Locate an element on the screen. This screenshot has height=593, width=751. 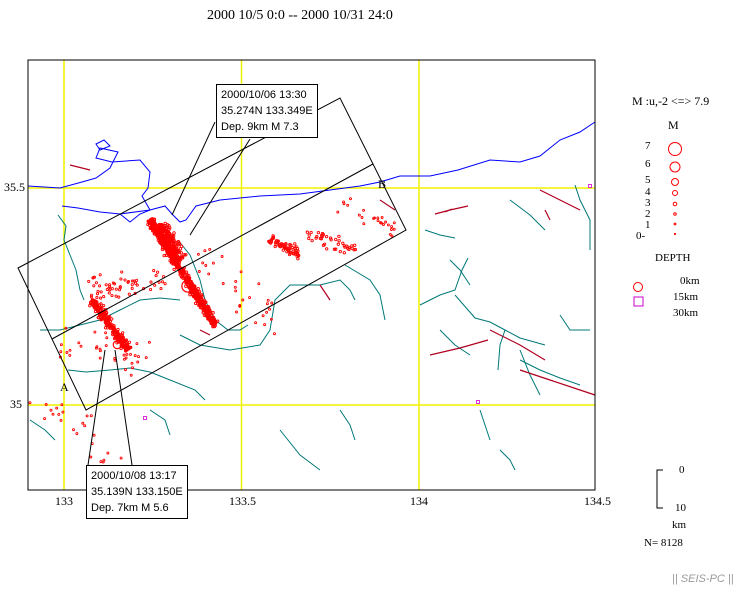
depth-scale-bar is located at coordinates (659, 489).